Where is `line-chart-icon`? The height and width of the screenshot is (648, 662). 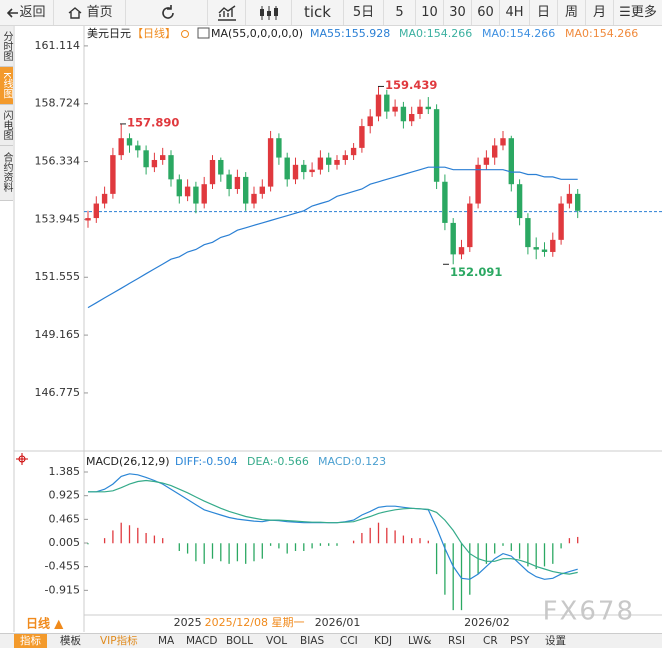
line-chart-icon is located at coordinates (226, 12).